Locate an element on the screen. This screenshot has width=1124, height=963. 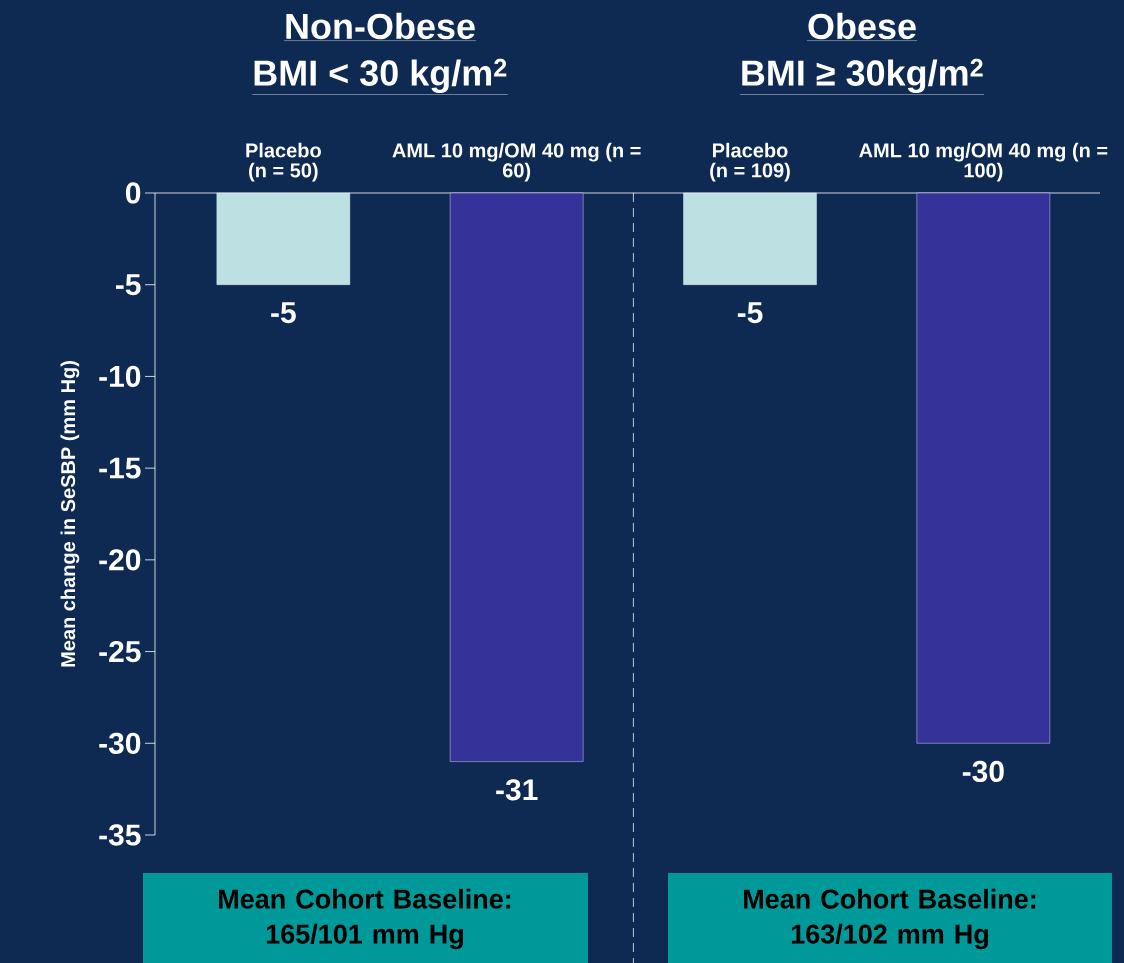
x-tick-label: AML 10 mg/OM 40 mg (n = 60) is located at coordinates (516, 162).